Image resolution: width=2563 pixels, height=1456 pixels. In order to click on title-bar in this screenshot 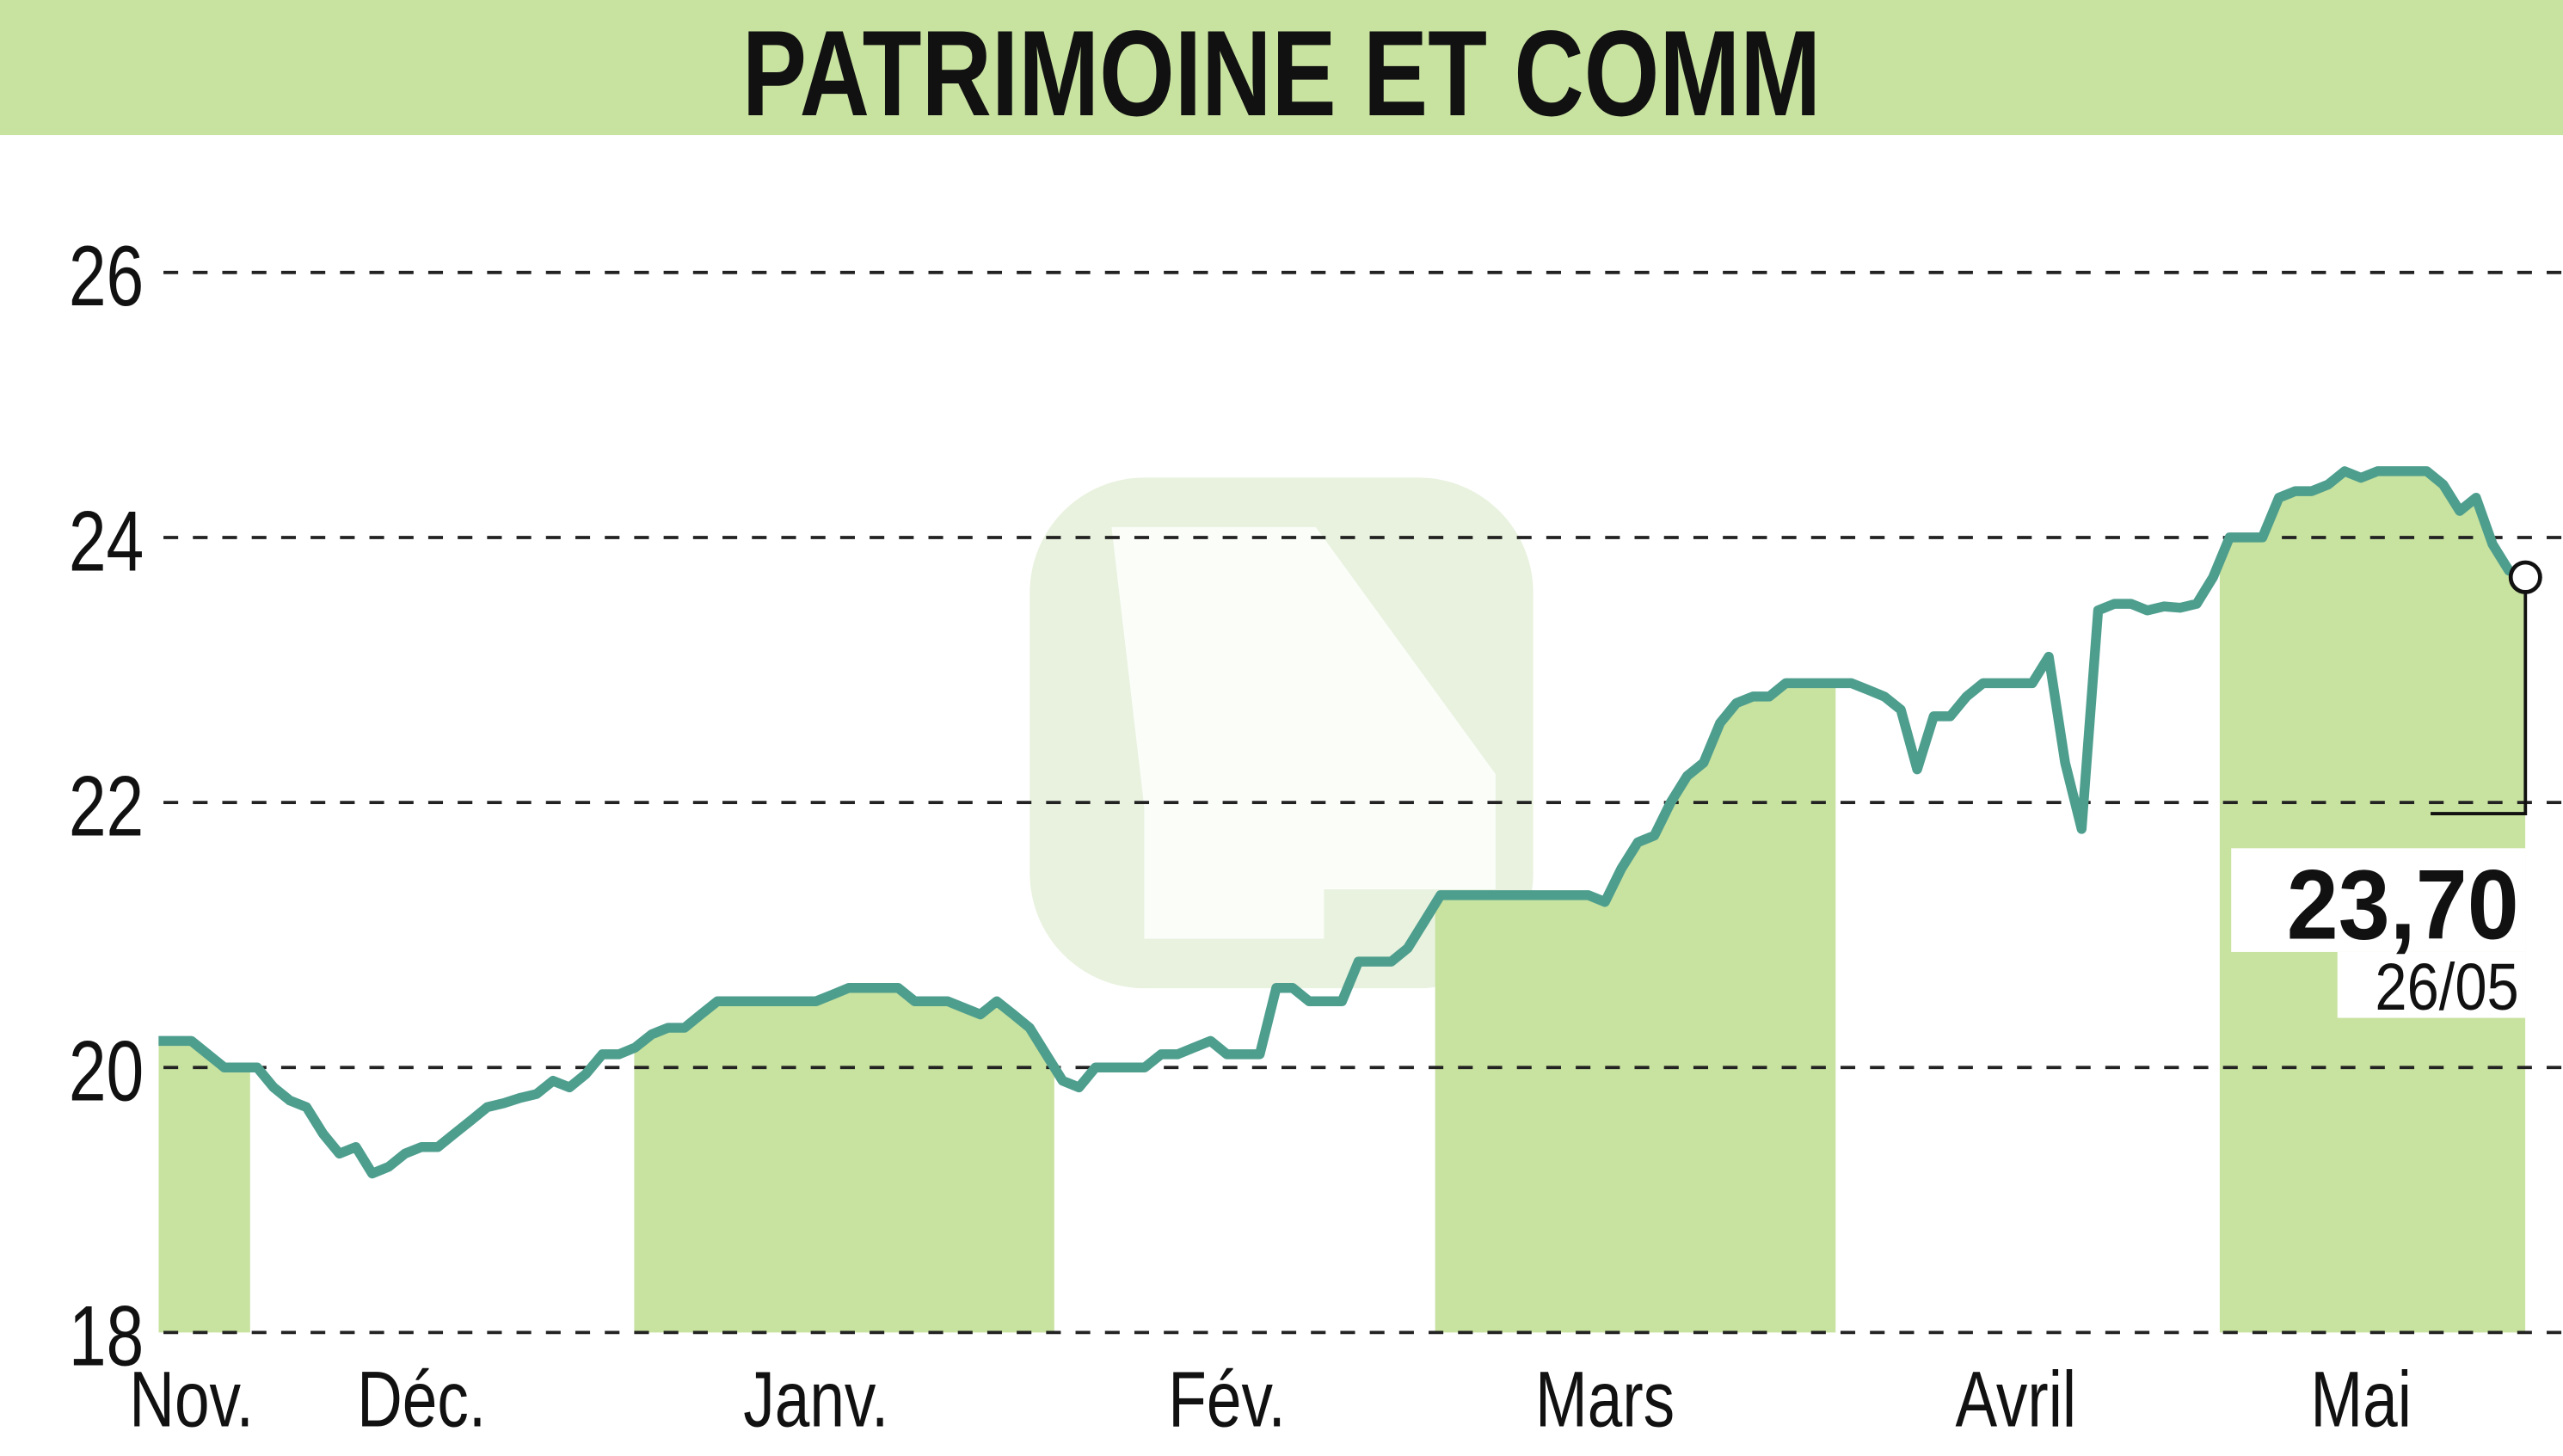, I will do `click(1281, 68)`.